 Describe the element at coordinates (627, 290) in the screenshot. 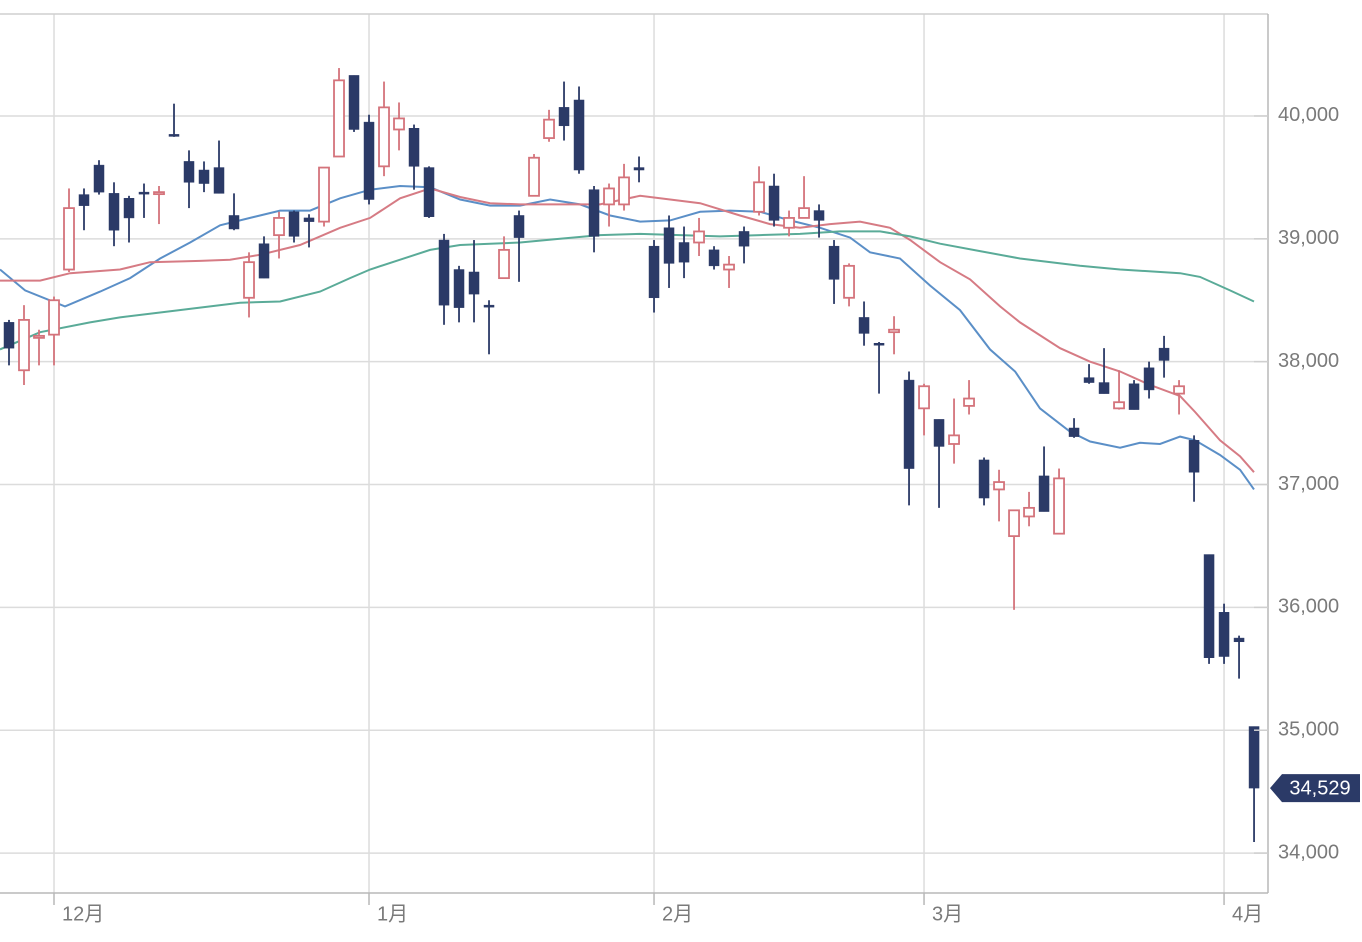

I see `moving-average-line` at that location.